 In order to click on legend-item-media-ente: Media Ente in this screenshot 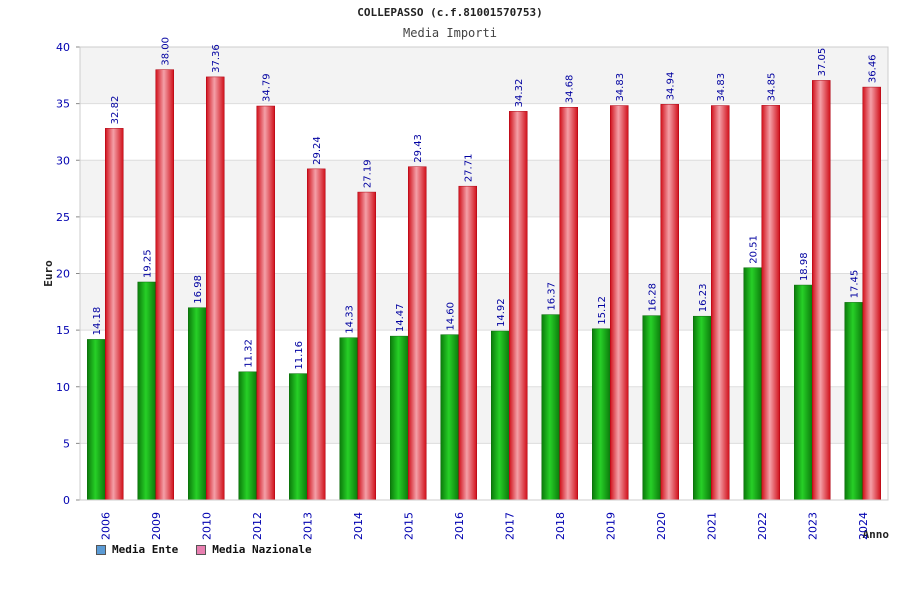, I will do `click(137, 549)`.